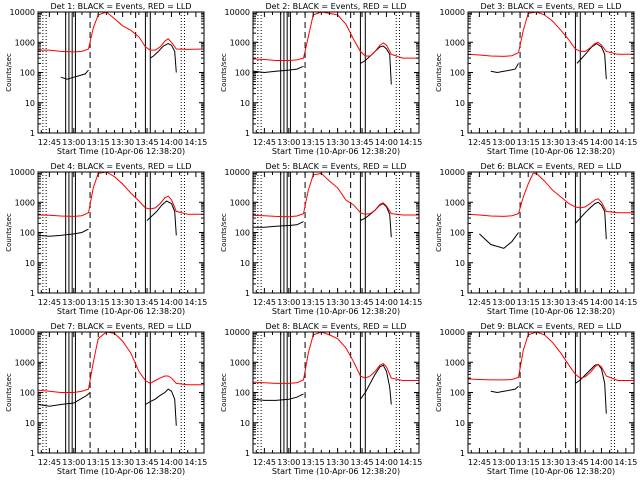 The height and width of the screenshot is (480, 640). I want to click on panel-title: Det 5: BLACK = Events, RED = LLD, so click(336, 166).